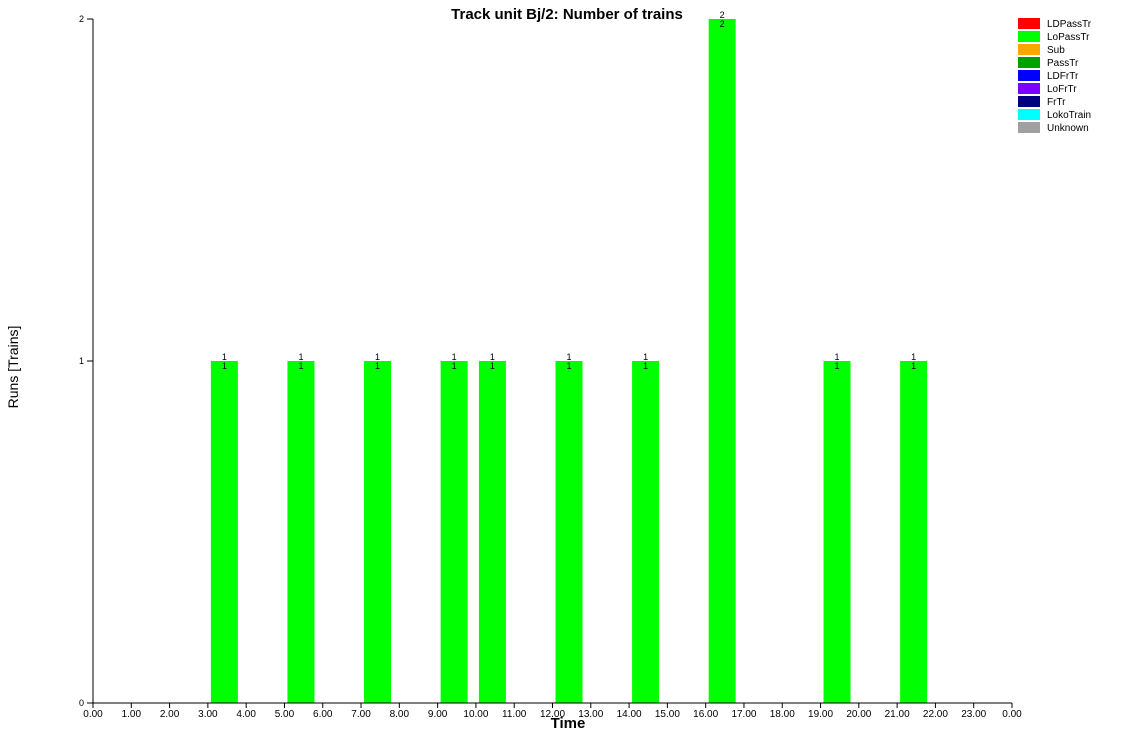 This screenshot has height=733, width=1124. I want to click on data-label-top-5: 1, so click(300, 357).